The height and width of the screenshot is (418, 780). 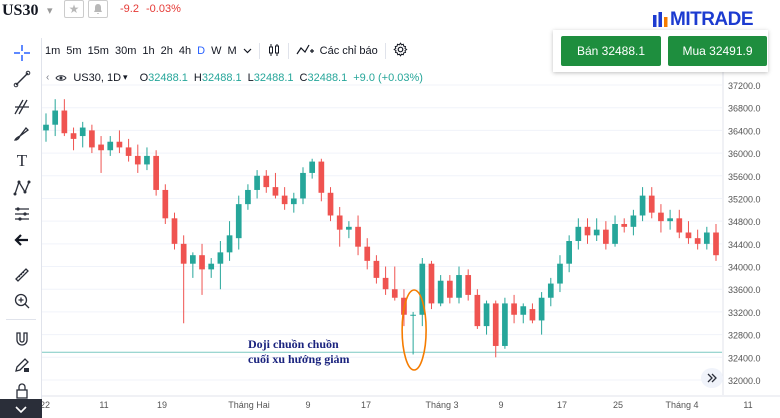 What do you see at coordinates (22, 53) in the screenshot?
I see `crosshair-icon` at bounding box center [22, 53].